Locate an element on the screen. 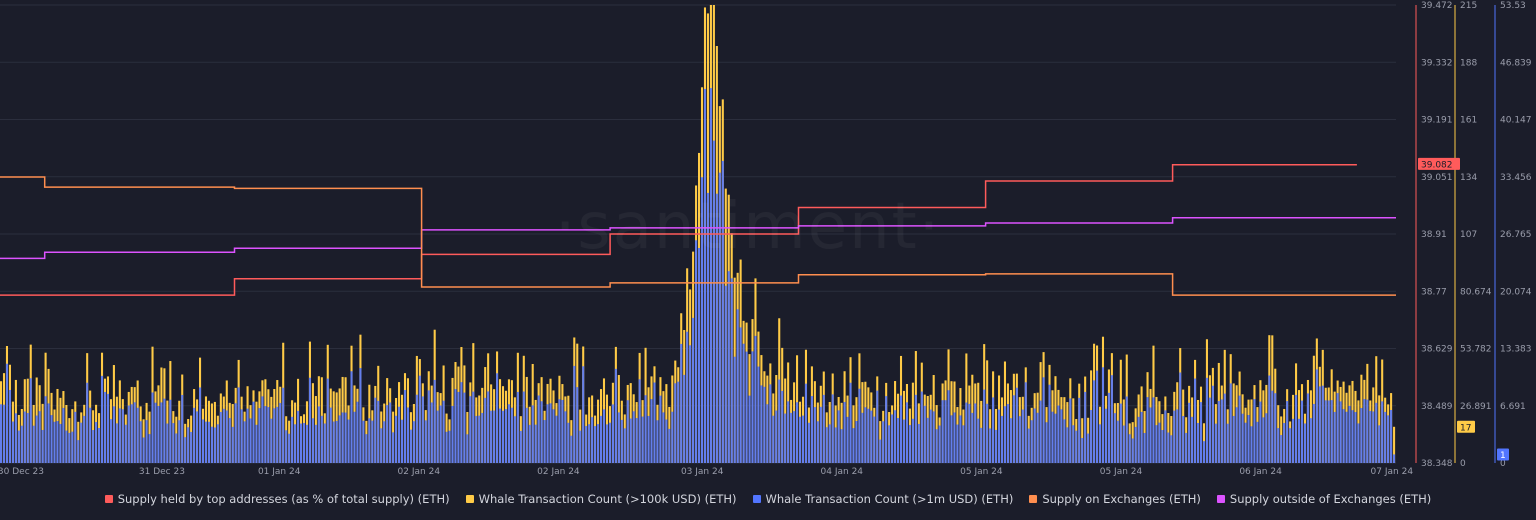  legend-item-whale-1m: Whale Transaction Count (>1m USD) (ETH) is located at coordinates (882, 499).